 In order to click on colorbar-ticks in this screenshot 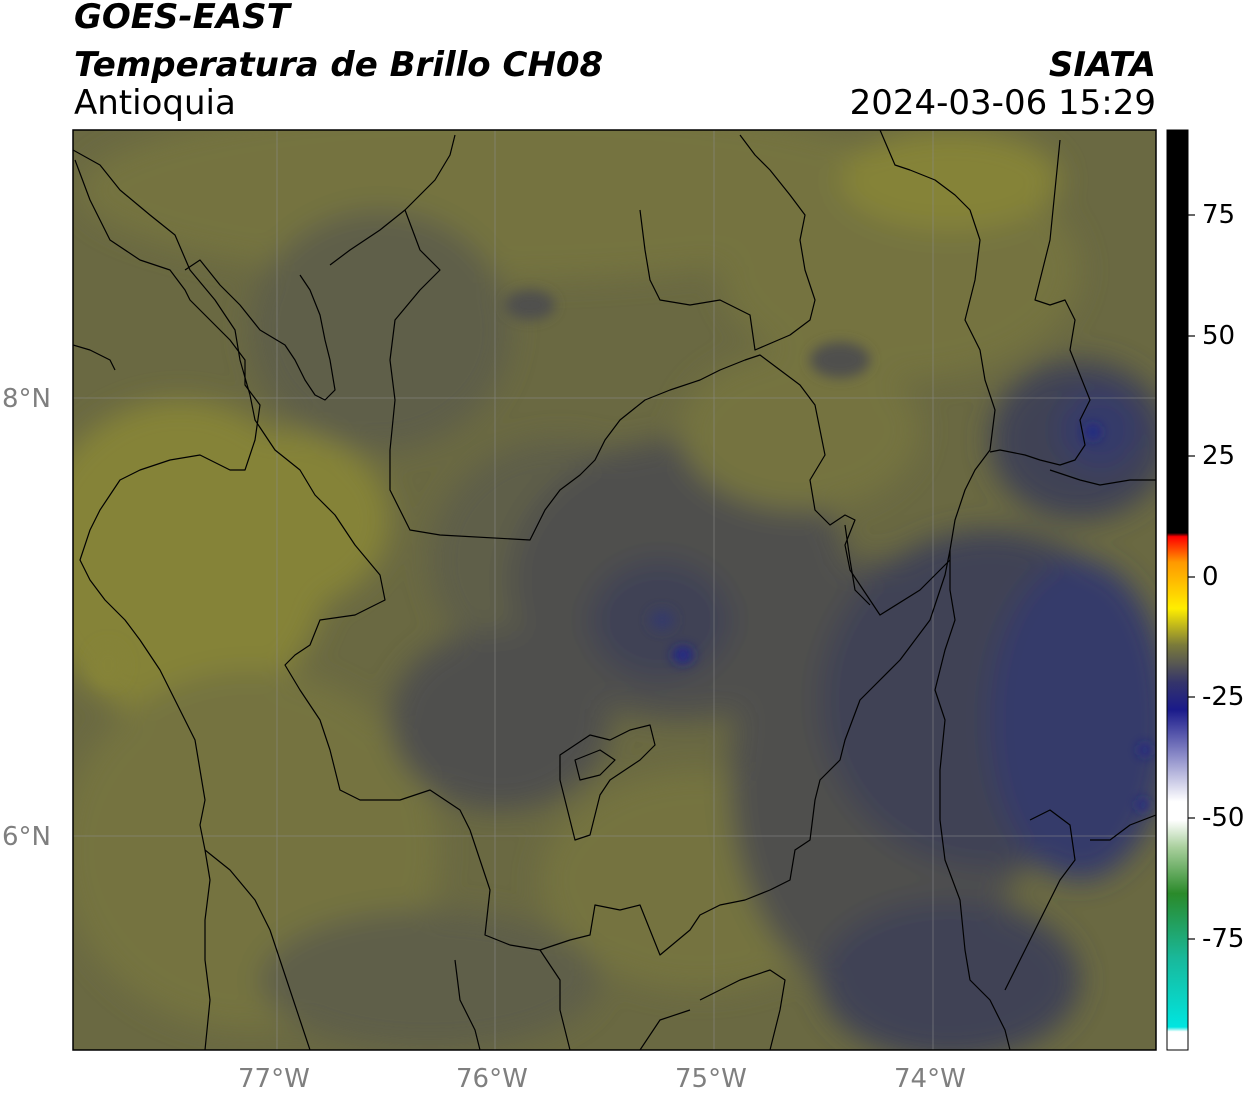, I will do `click(1191, 577)`.